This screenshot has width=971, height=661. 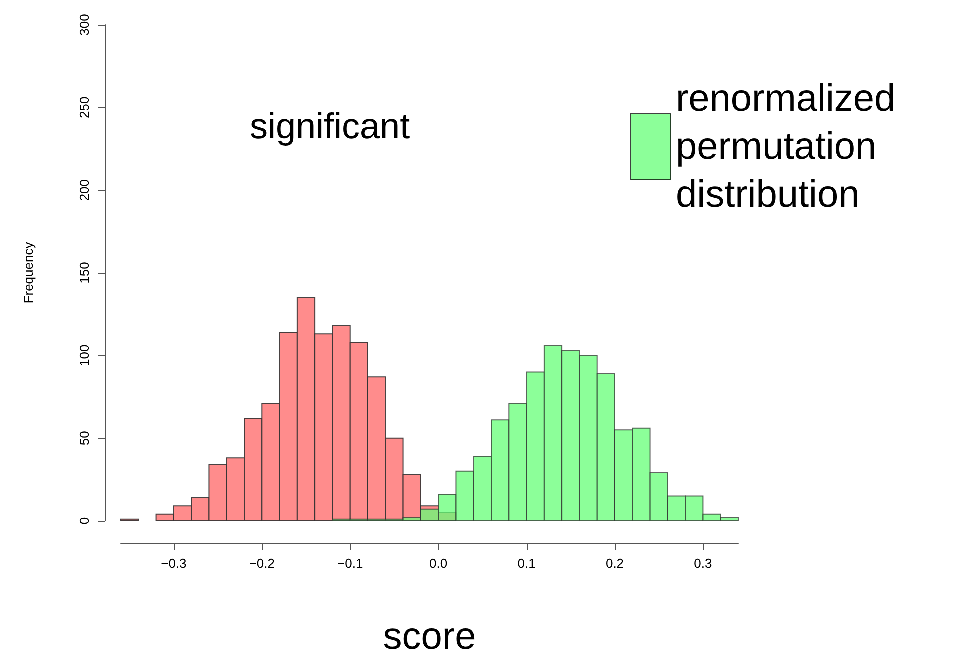 I want to click on x-tick-label: −0.2, so click(x=262, y=563).